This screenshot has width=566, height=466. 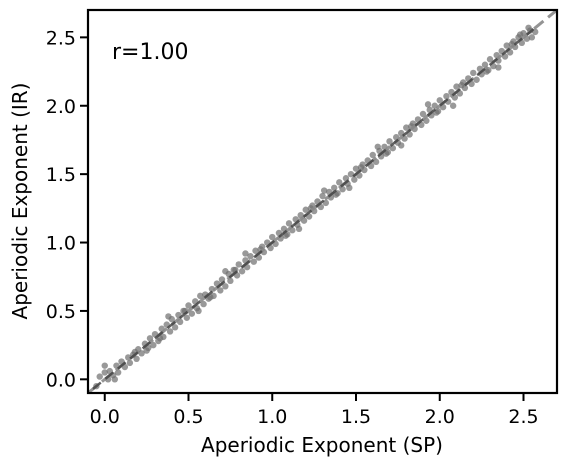 I want to click on y-tick-label: 1.5, so click(x=61, y=175).